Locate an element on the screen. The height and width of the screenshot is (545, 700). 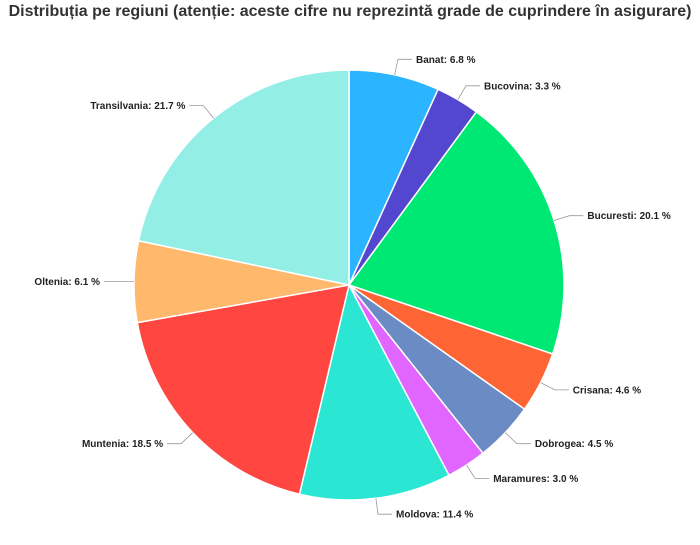
data-label-bucovina: Bucovina: 3.3 % is located at coordinates (522, 86).